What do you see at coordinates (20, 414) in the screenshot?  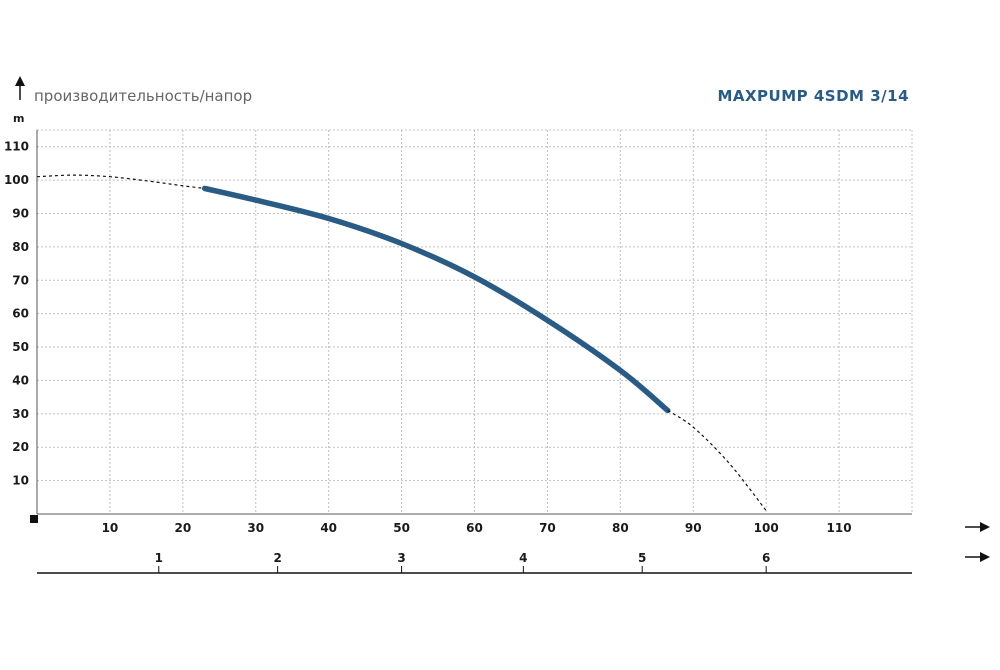 I see `y-tick-label: 30` at bounding box center [20, 414].